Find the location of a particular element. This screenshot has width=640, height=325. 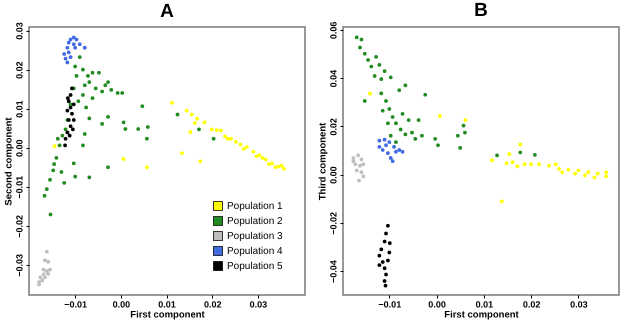

chart-title: B is located at coordinates (481, 11).